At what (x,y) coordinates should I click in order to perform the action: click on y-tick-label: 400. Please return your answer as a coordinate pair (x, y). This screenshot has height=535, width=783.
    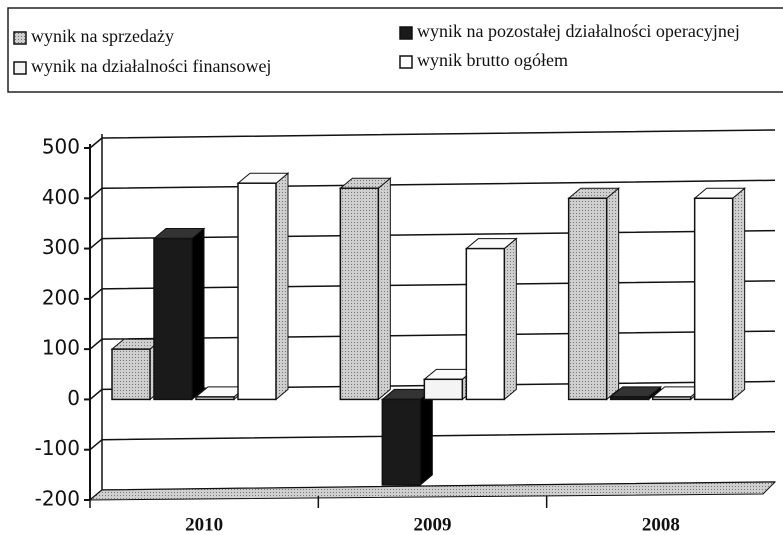
    Looking at the image, I should click on (61, 197).